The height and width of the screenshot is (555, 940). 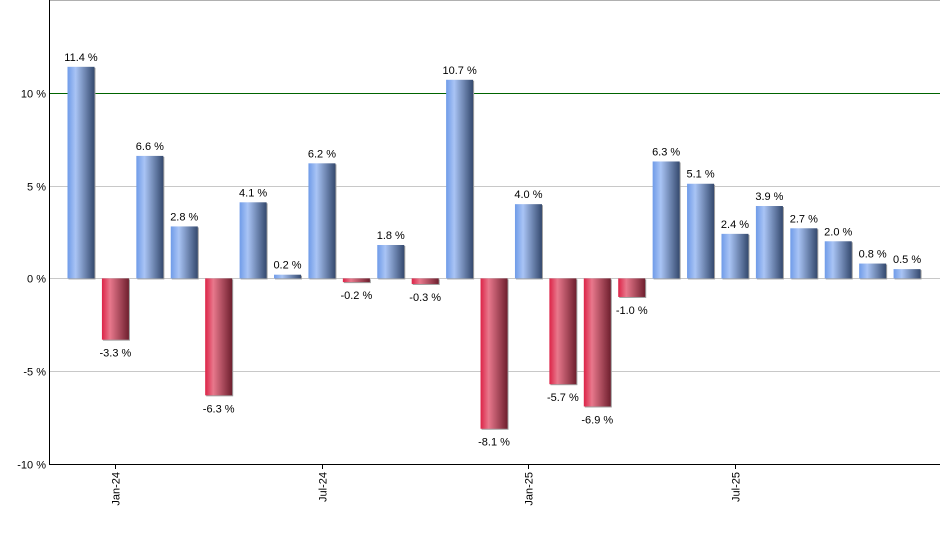 I want to click on data-label: 2.8 %, so click(x=184, y=217).